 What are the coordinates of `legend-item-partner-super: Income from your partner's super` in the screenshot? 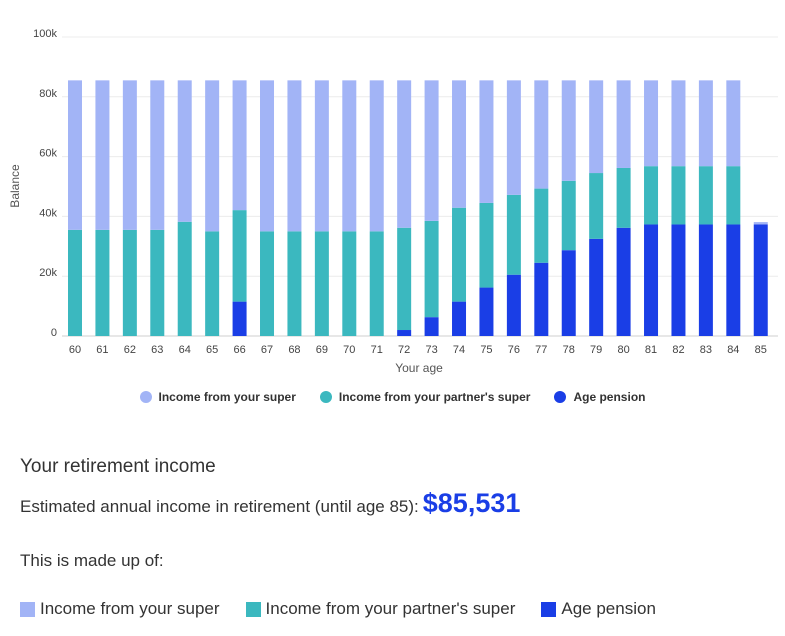 It's located at (425, 397).